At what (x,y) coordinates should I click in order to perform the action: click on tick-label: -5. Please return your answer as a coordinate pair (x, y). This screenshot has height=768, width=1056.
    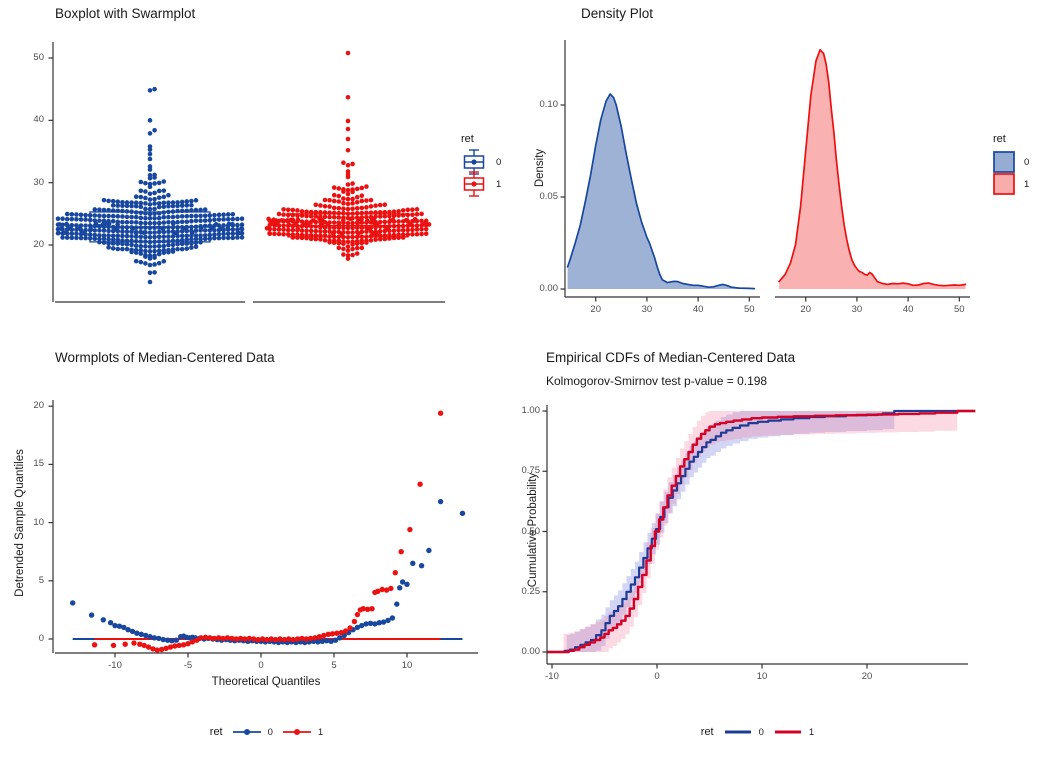
    Looking at the image, I should click on (188, 665).